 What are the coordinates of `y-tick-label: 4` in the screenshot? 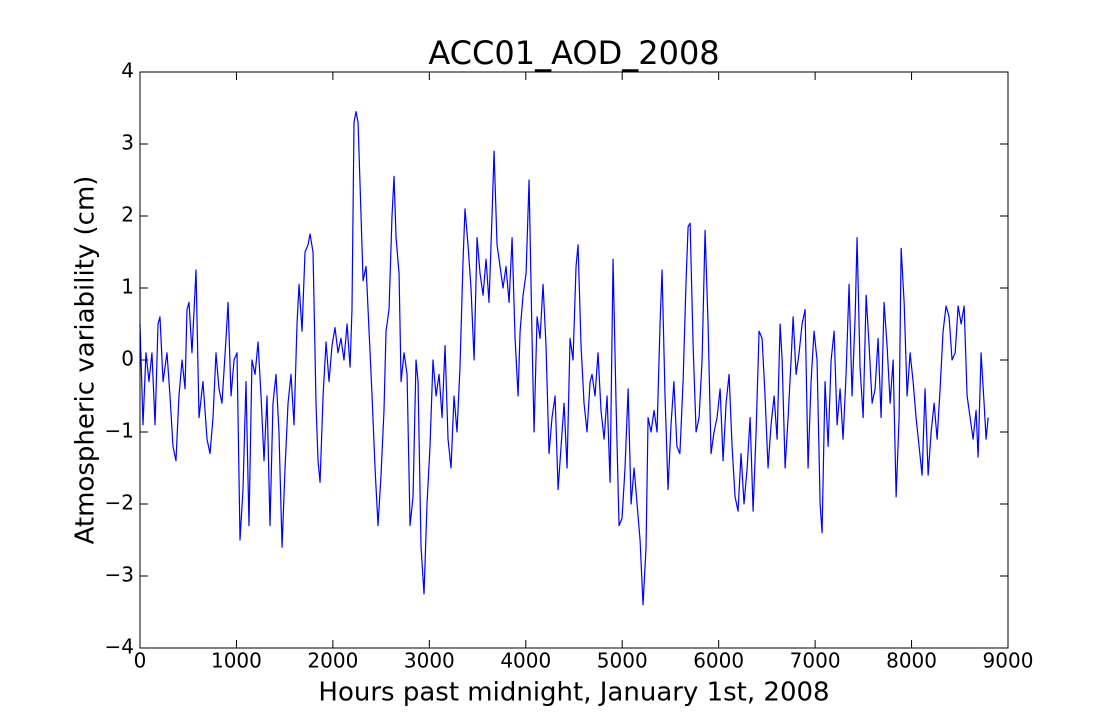 It's located at (127, 71).